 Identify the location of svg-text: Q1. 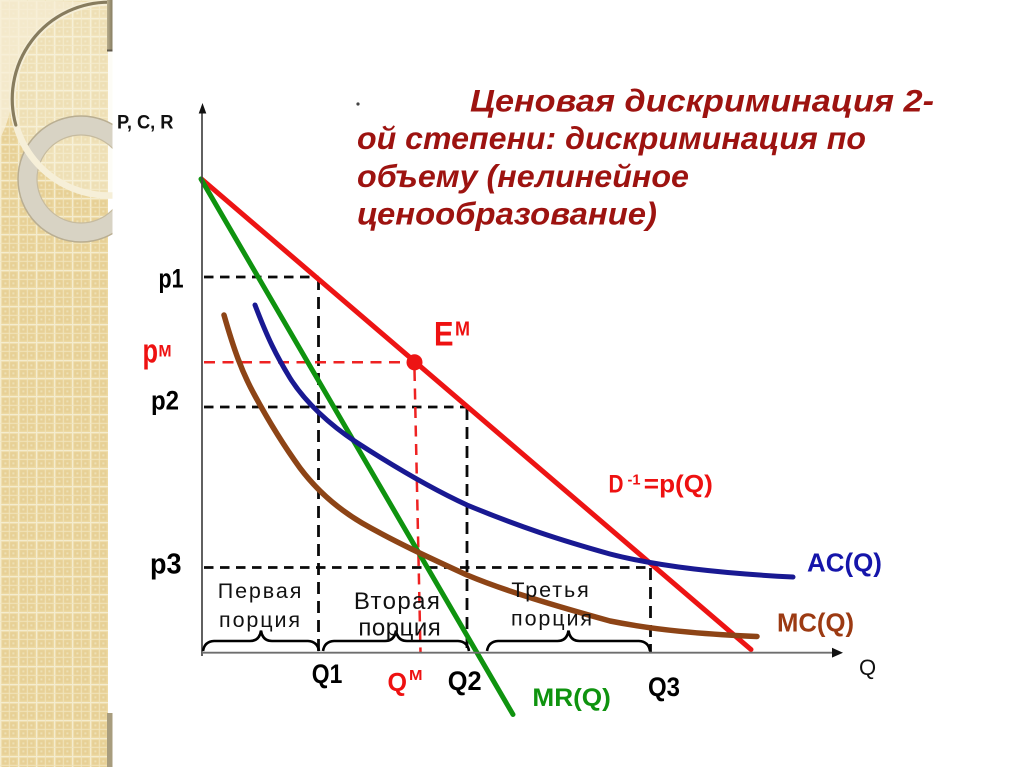
(327, 674).